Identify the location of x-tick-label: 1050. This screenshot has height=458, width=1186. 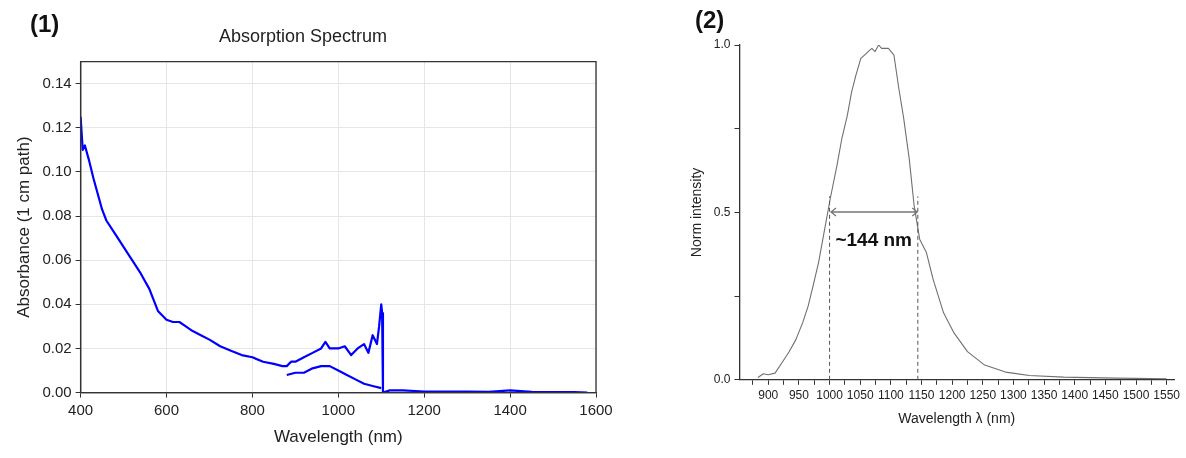
(860, 395).